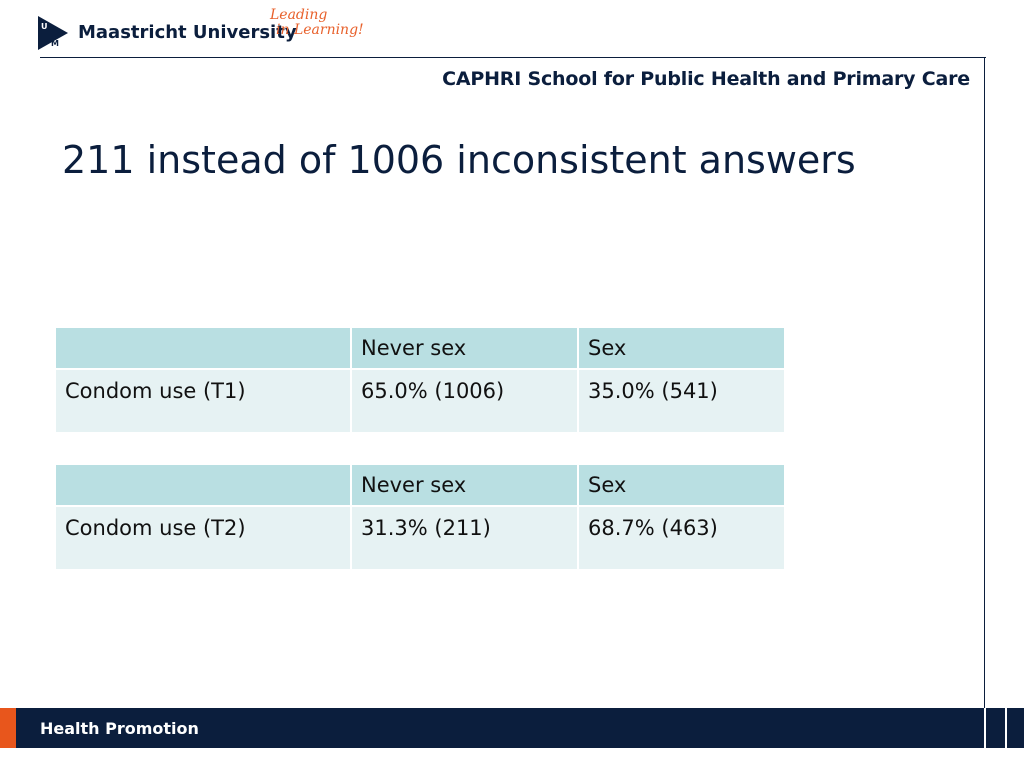  What do you see at coordinates (44, 26) in the screenshot?
I see `svg-text: U` at bounding box center [44, 26].